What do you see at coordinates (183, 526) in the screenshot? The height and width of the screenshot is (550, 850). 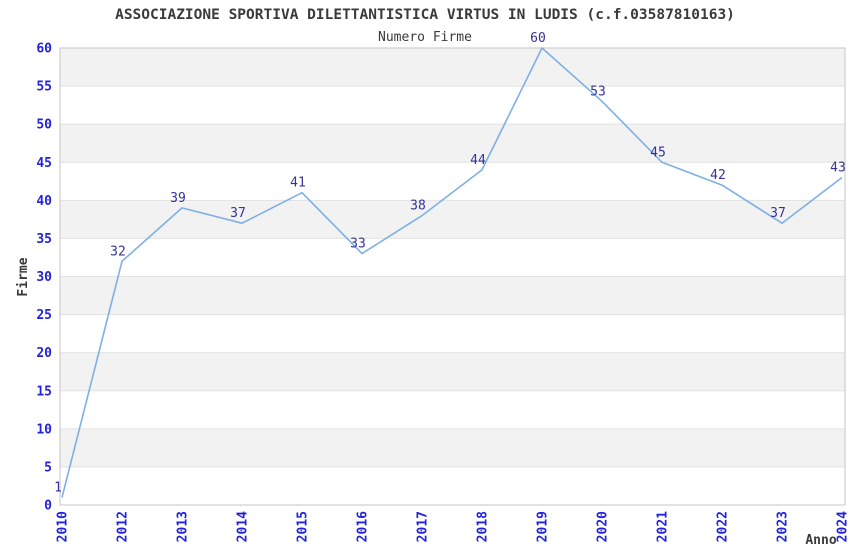 I see `x-tick-label: 2013` at bounding box center [183, 526].